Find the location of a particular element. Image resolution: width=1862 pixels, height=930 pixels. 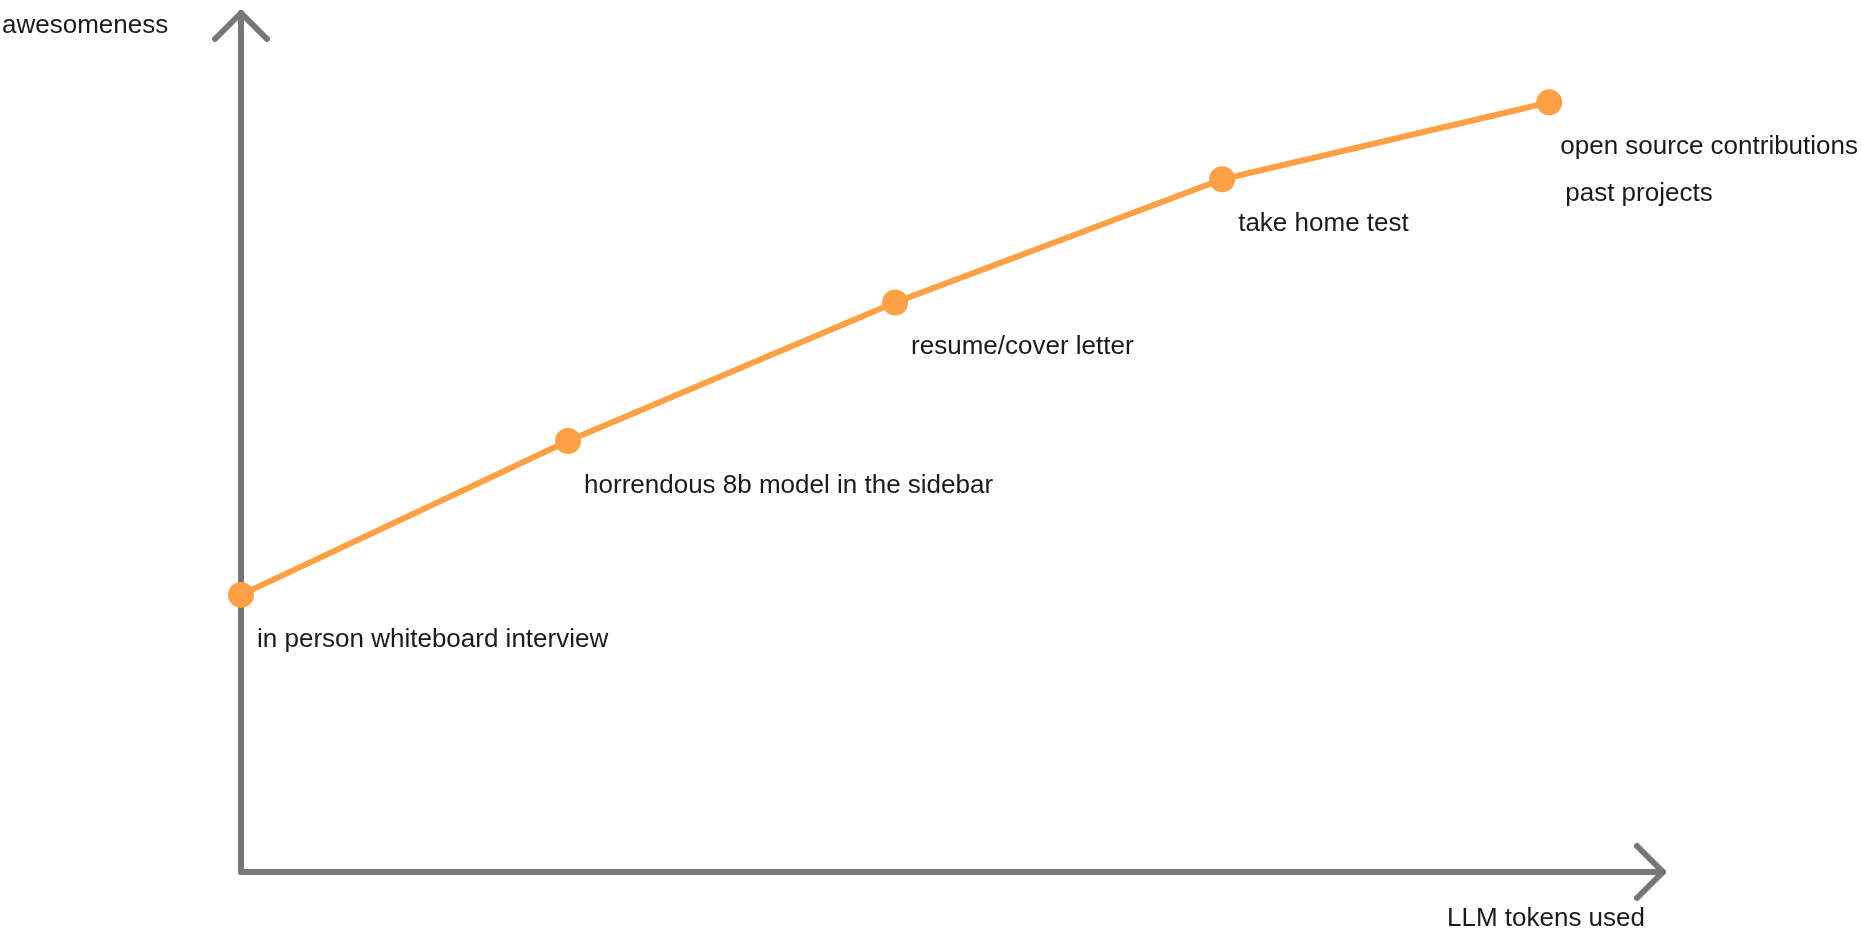

annotation: horrendous 8b model in the sidebar is located at coordinates (789, 483).